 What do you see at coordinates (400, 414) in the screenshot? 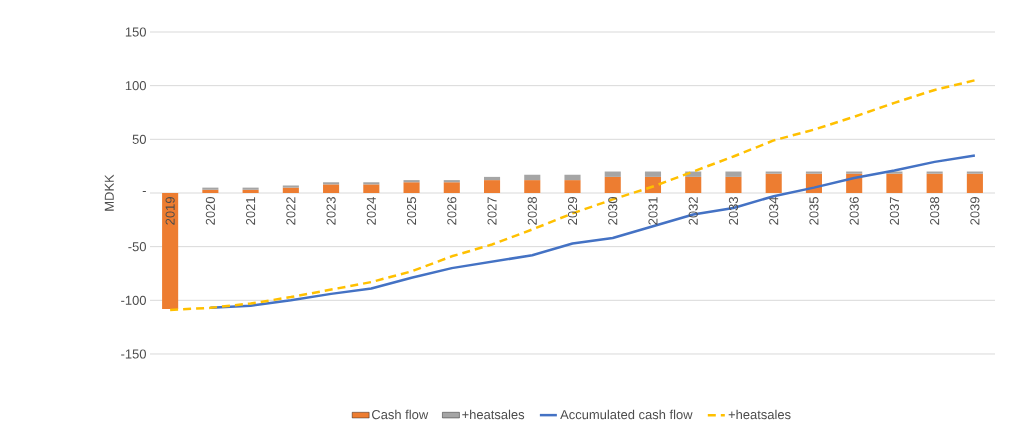
I see `legend-label: Cash flow` at bounding box center [400, 414].